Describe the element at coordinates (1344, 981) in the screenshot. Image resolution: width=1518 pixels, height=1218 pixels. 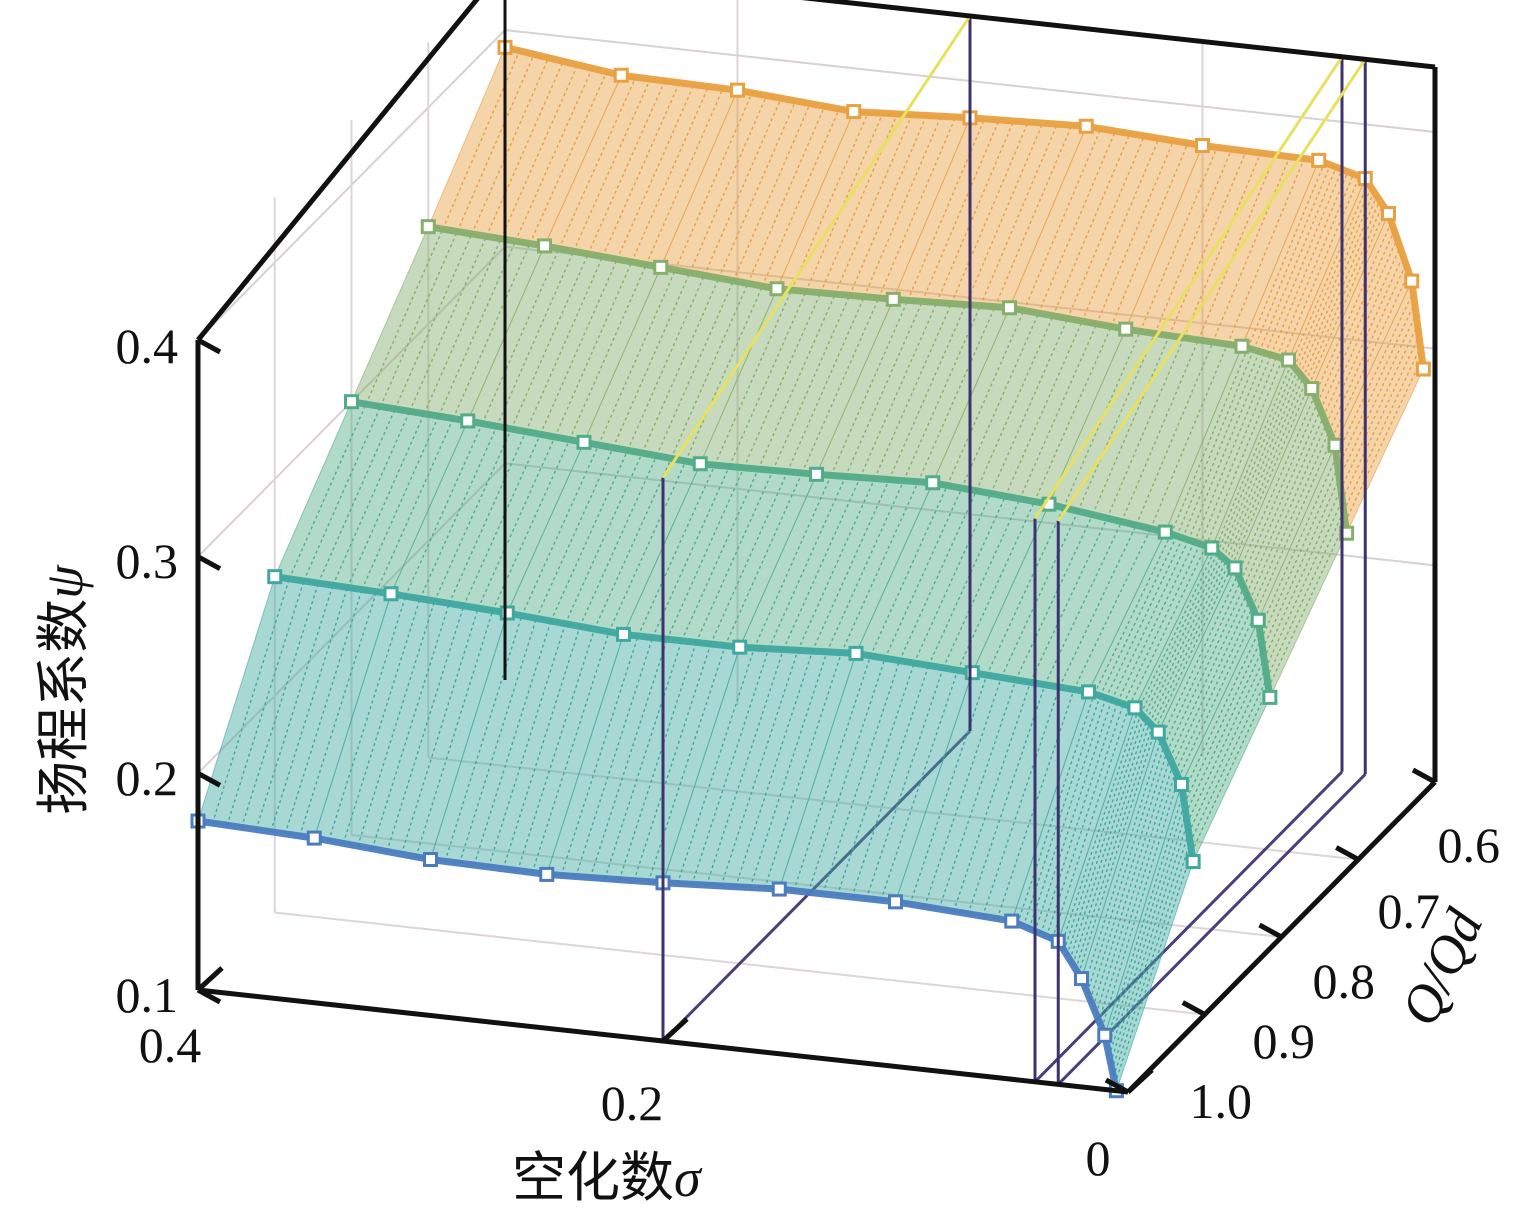
I see `y-tick-label: 0.8` at that location.